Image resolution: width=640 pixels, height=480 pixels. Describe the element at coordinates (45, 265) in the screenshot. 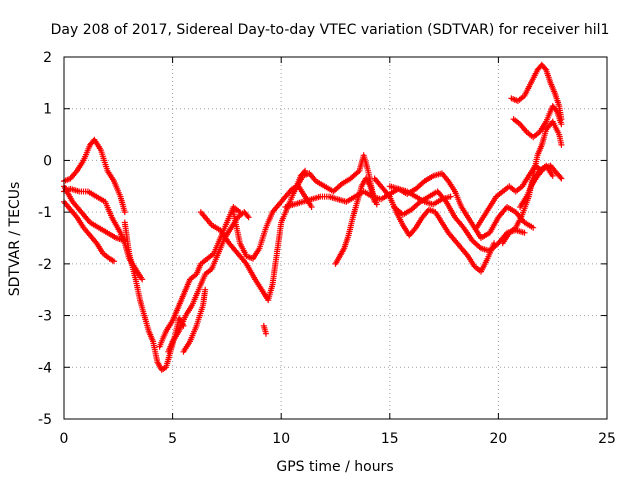

I see `y-tick-label: -2` at that location.